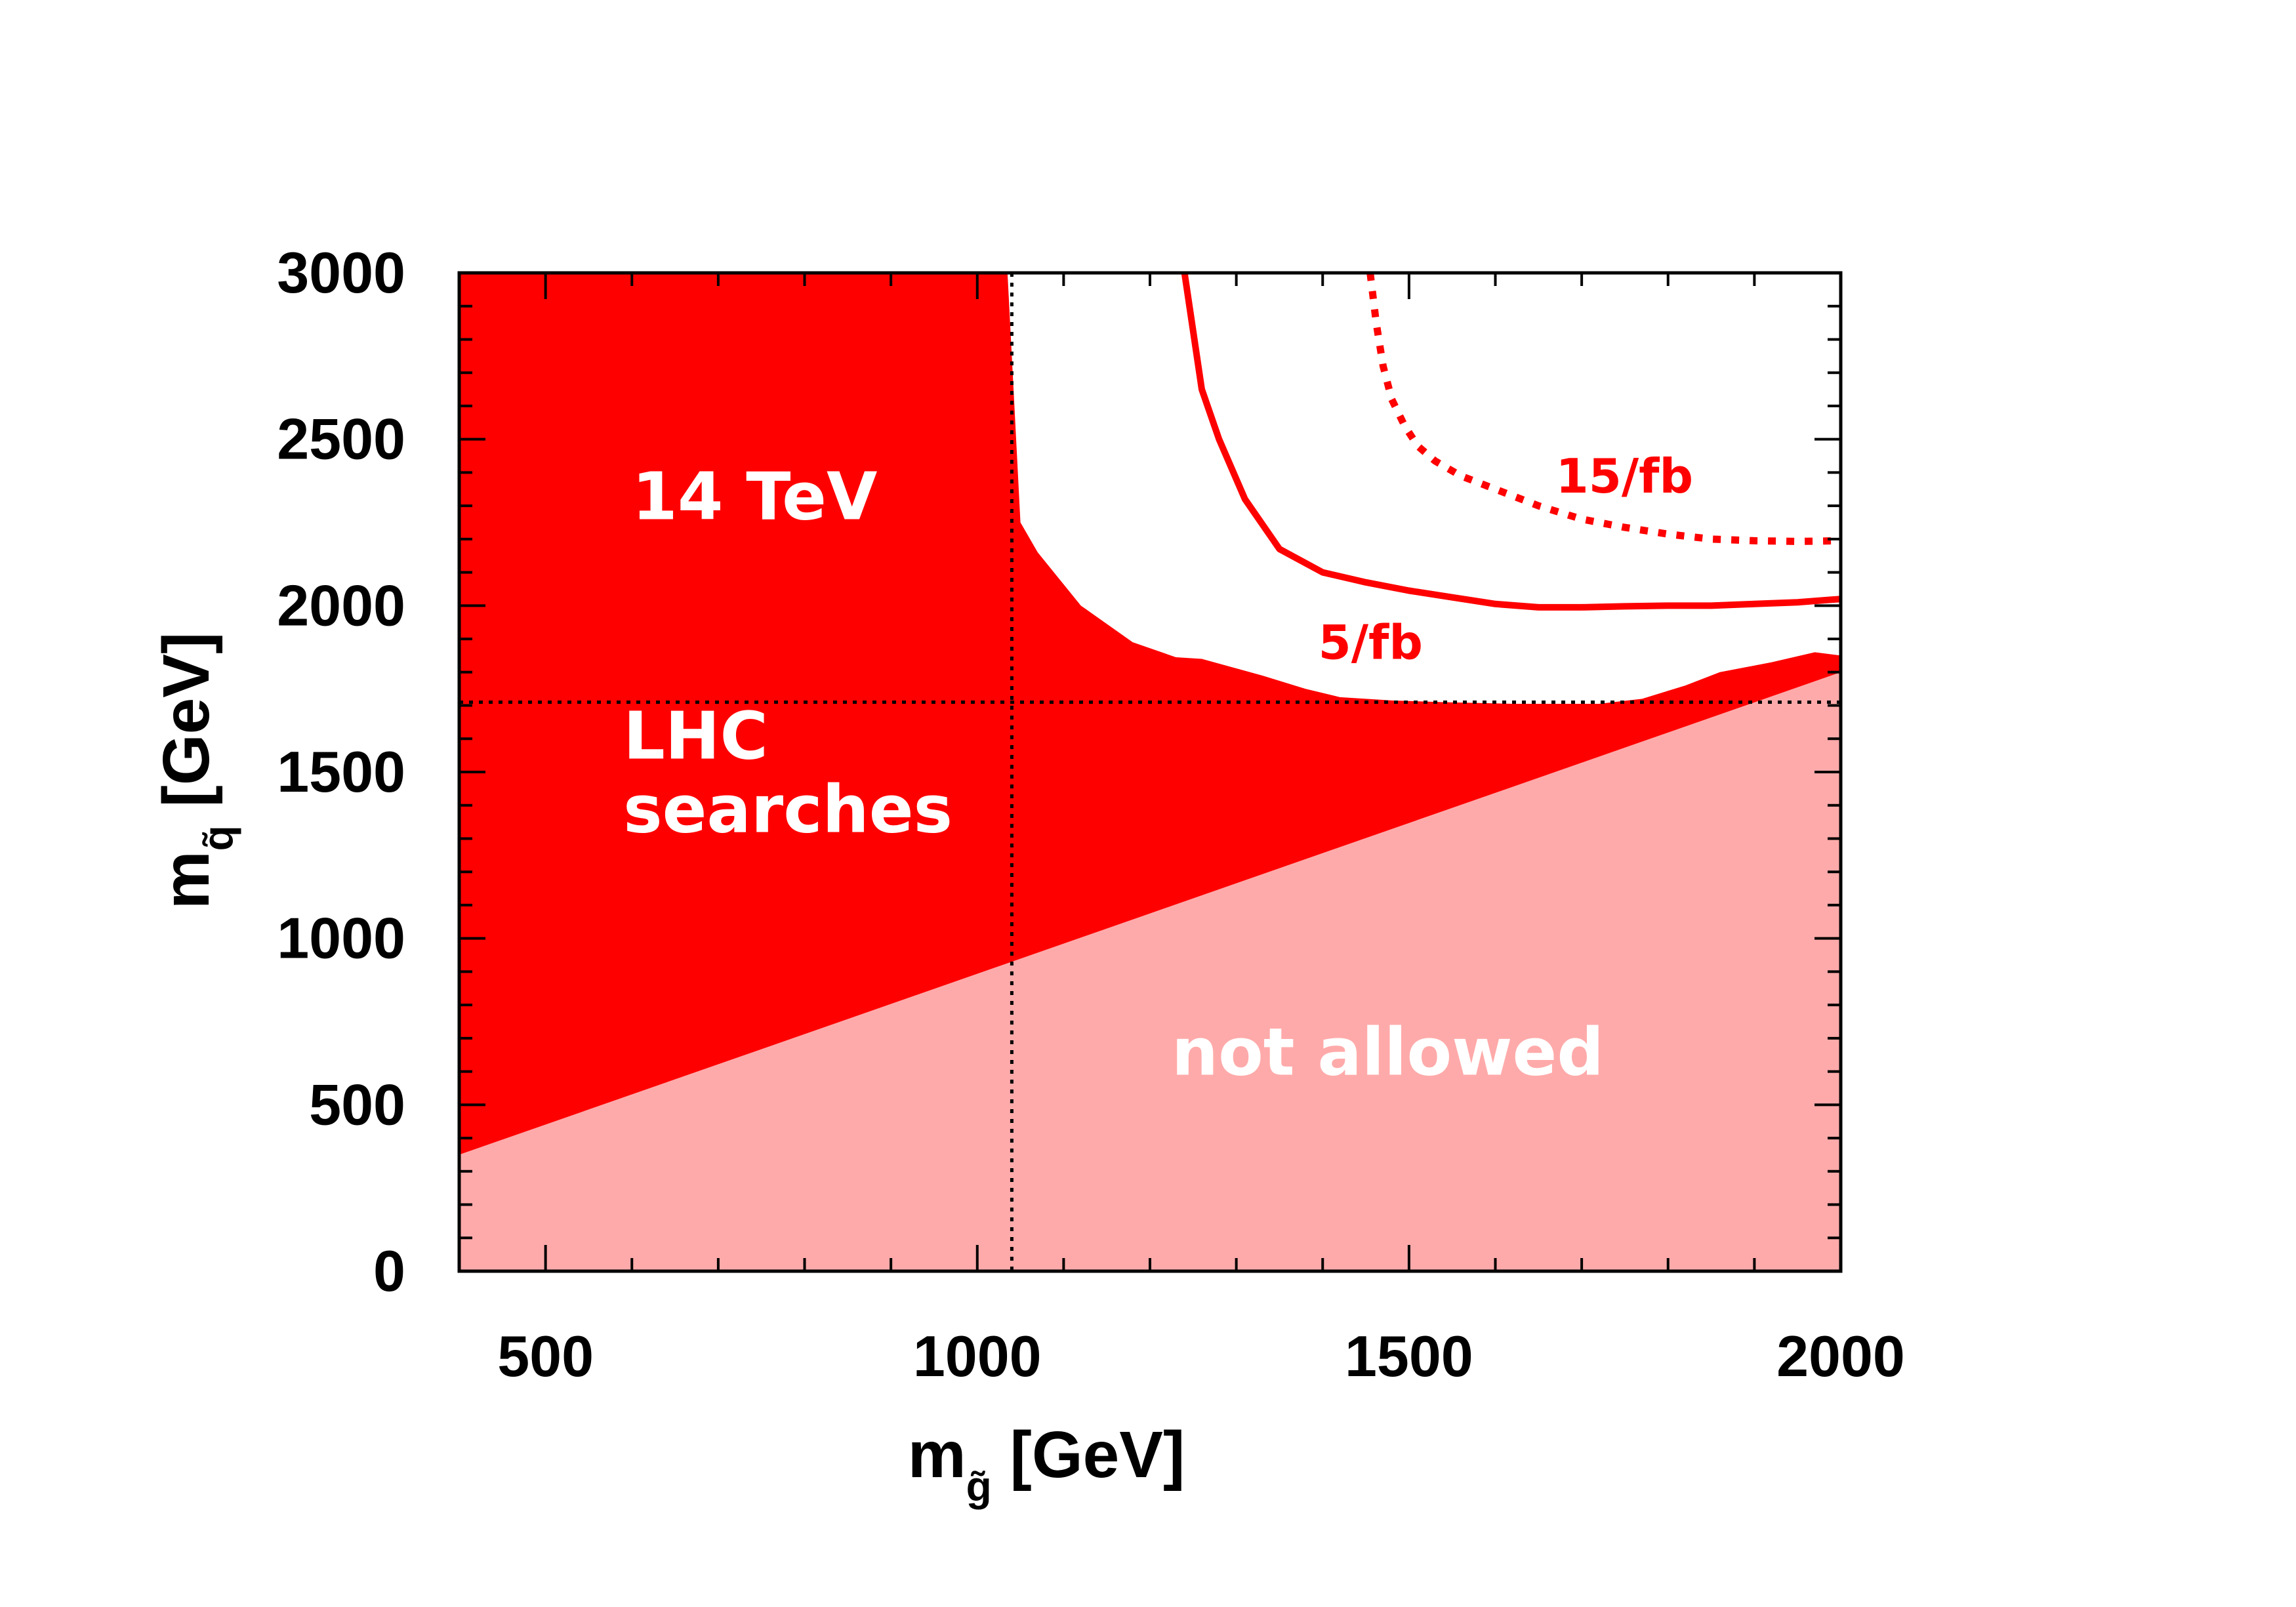 This screenshot has width=2296, height=1607. Describe the element at coordinates (341, 938) in the screenshot. I see `y-tick-label: 1000` at that location.